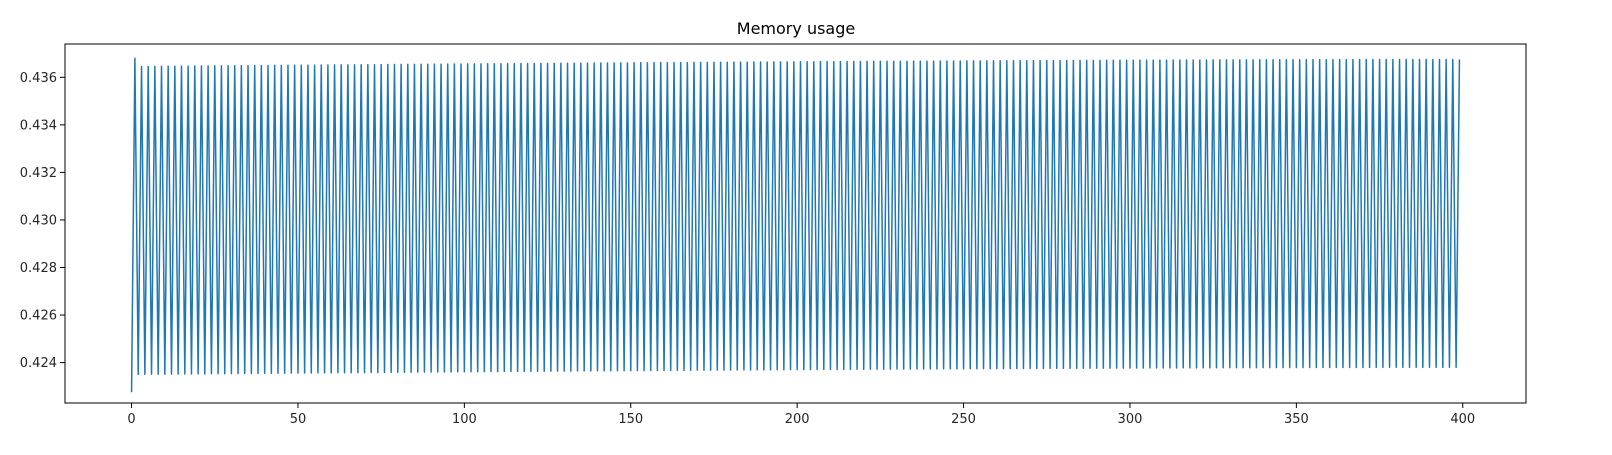 Image resolution: width=1612 pixels, height=455 pixels. Describe the element at coordinates (1462, 419) in the screenshot. I see `x-tick-label: 400` at that location.